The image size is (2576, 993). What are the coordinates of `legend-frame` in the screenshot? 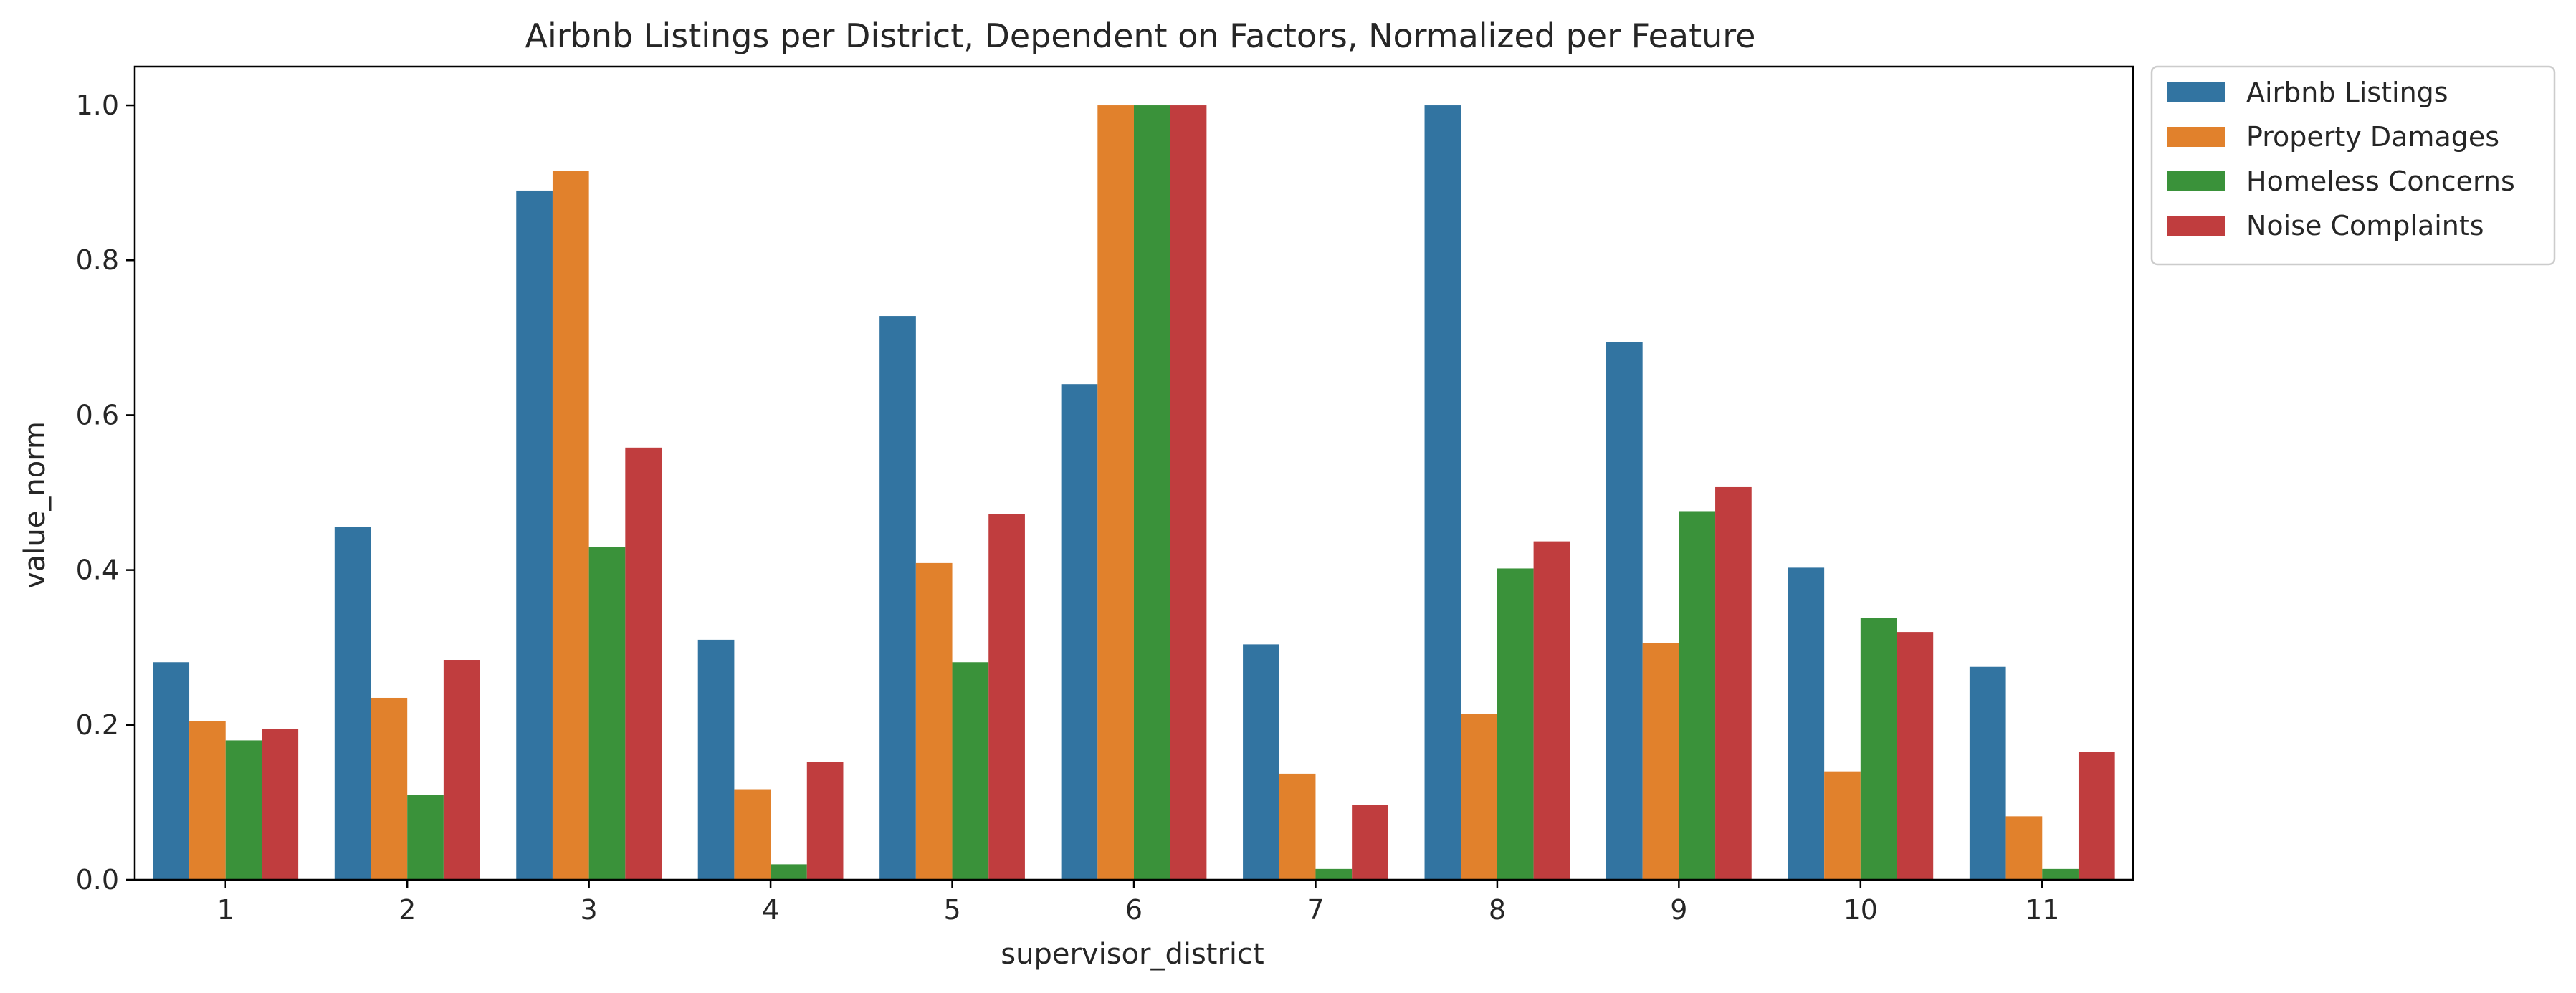 It's located at (2353, 165).